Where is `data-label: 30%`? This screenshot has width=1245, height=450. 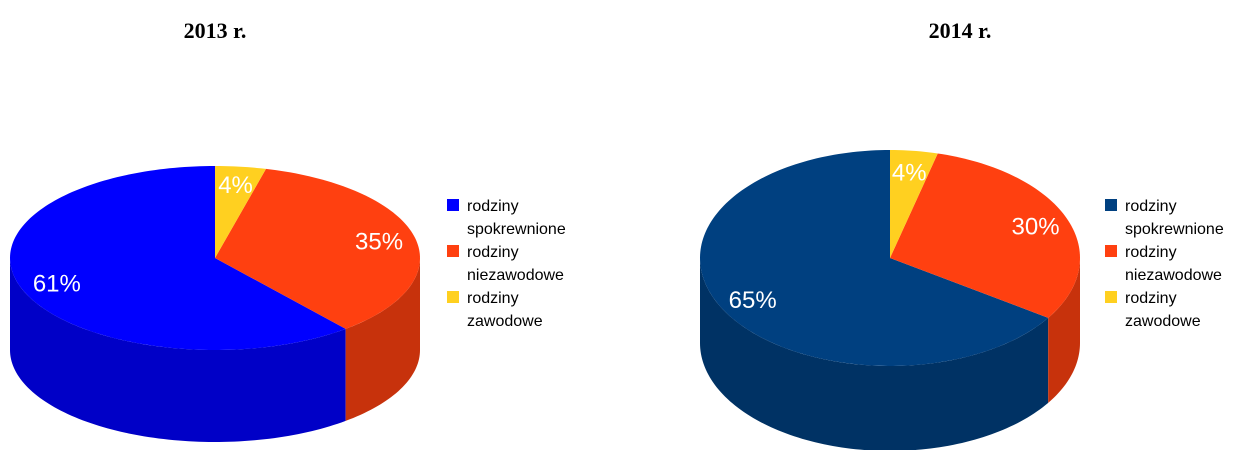
data-label: 30% is located at coordinates (1036, 226).